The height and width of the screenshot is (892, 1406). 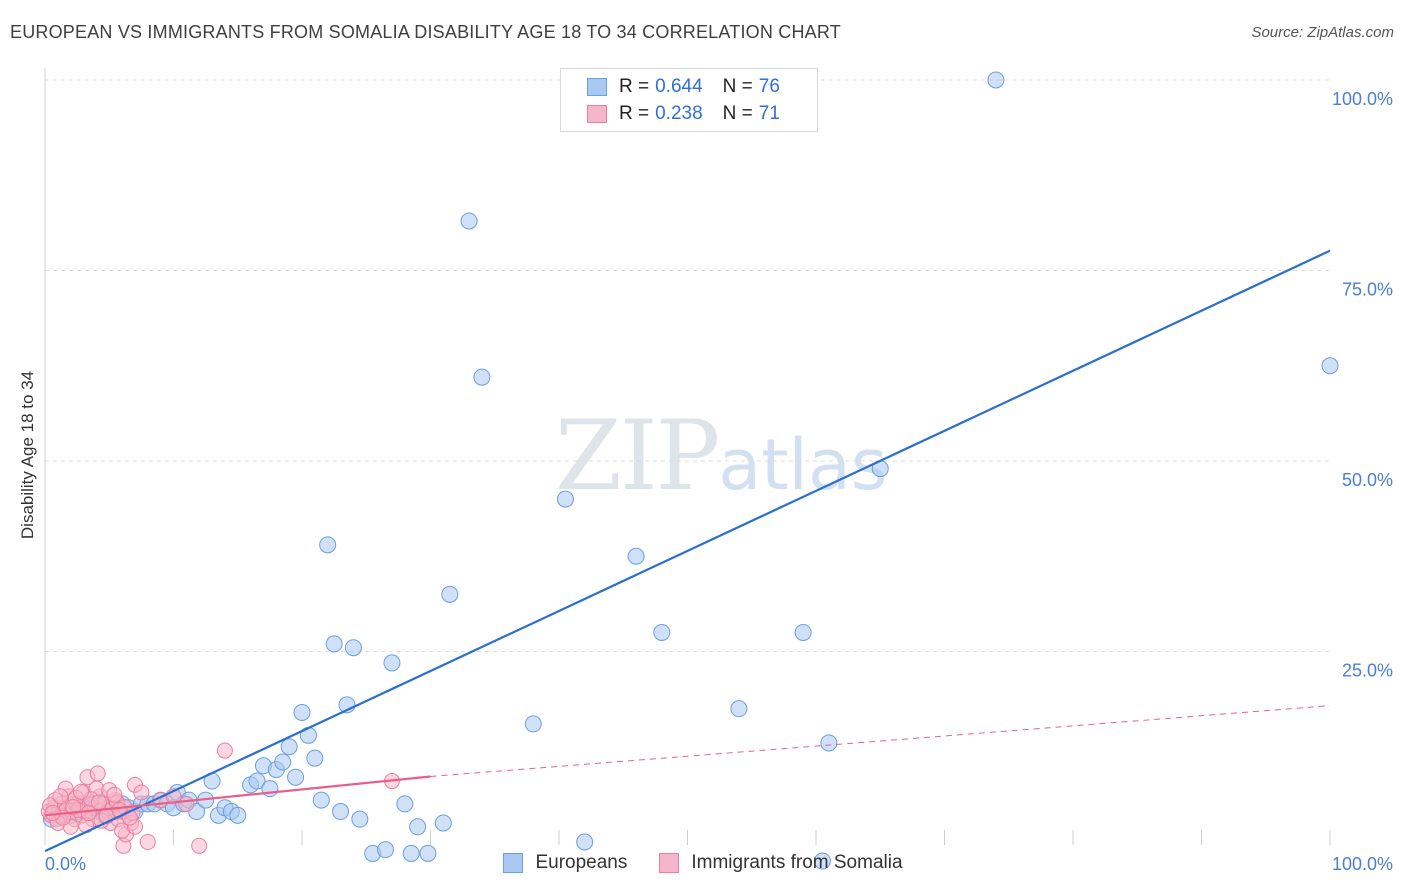 I want to click on legend-row-somalia: R = 0.238 N = 71, so click(x=683, y=114).